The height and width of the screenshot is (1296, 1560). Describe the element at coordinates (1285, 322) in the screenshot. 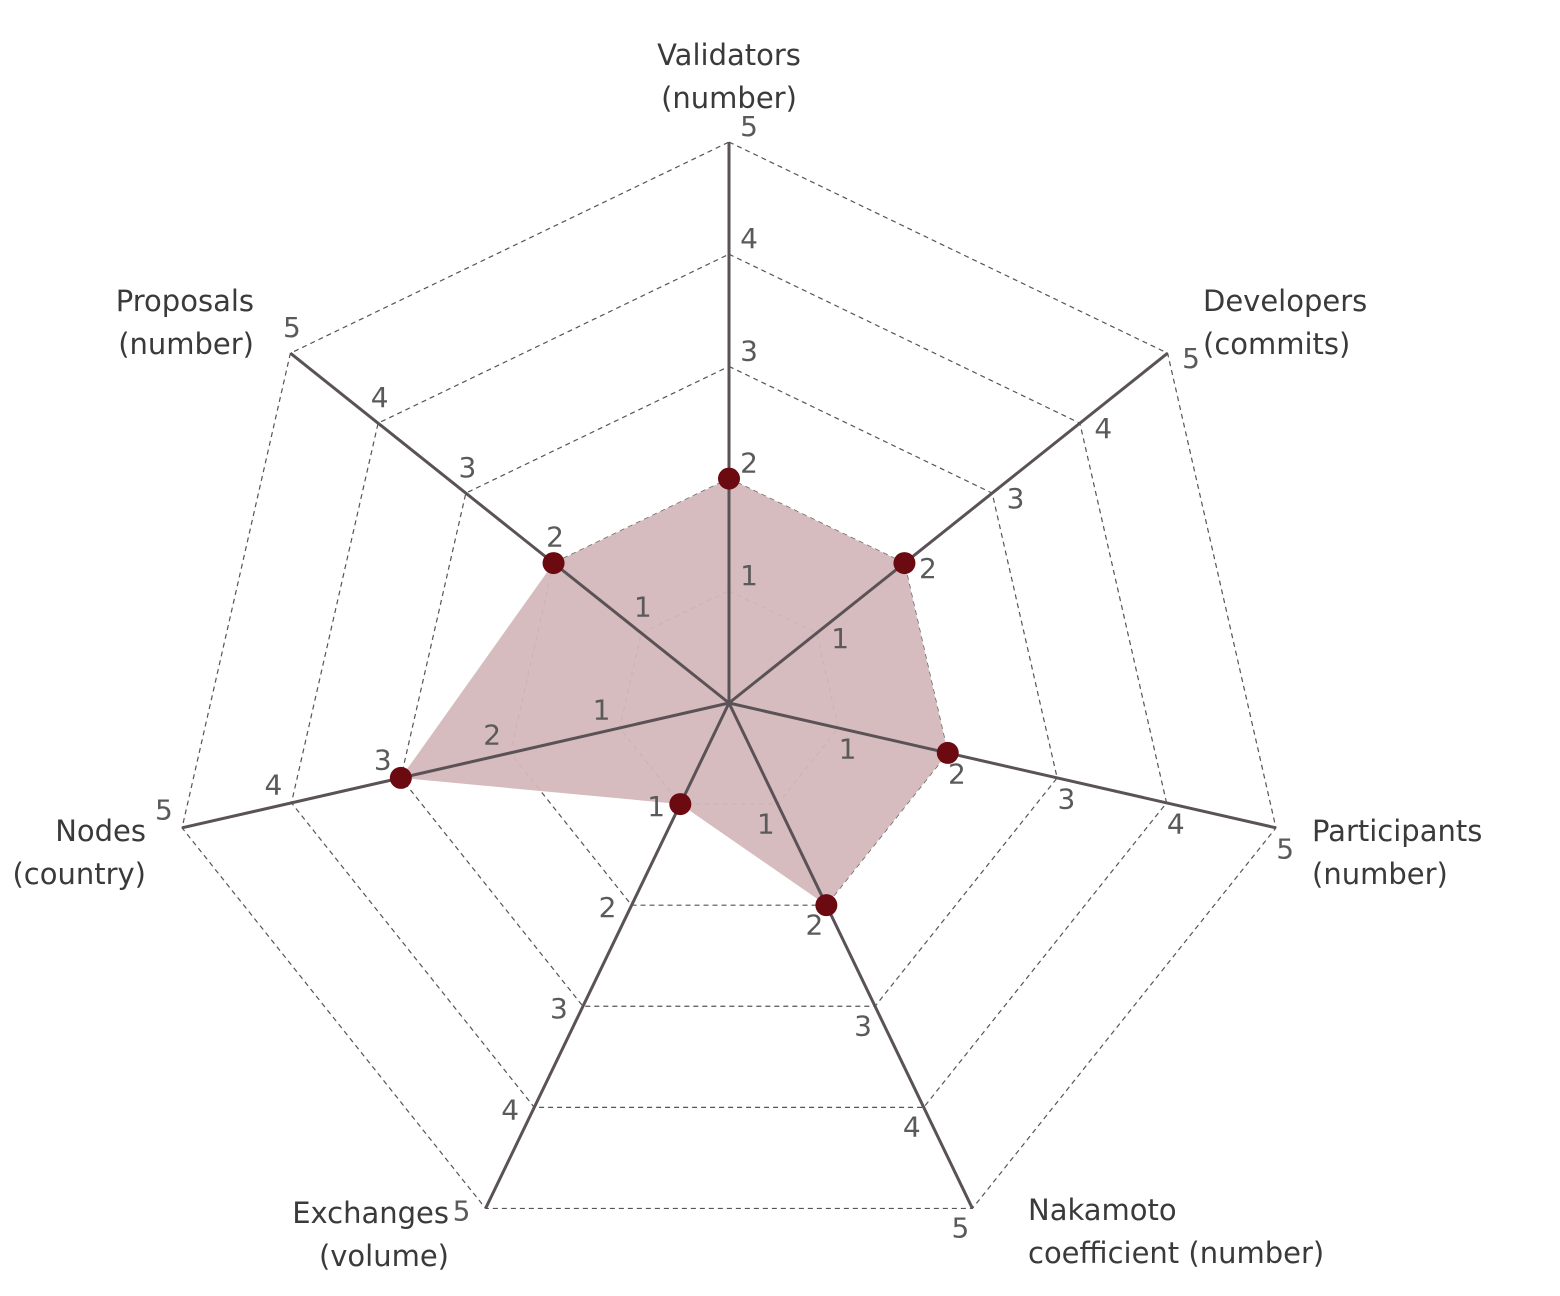

I see `category-label: Developers (commits)` at that location.